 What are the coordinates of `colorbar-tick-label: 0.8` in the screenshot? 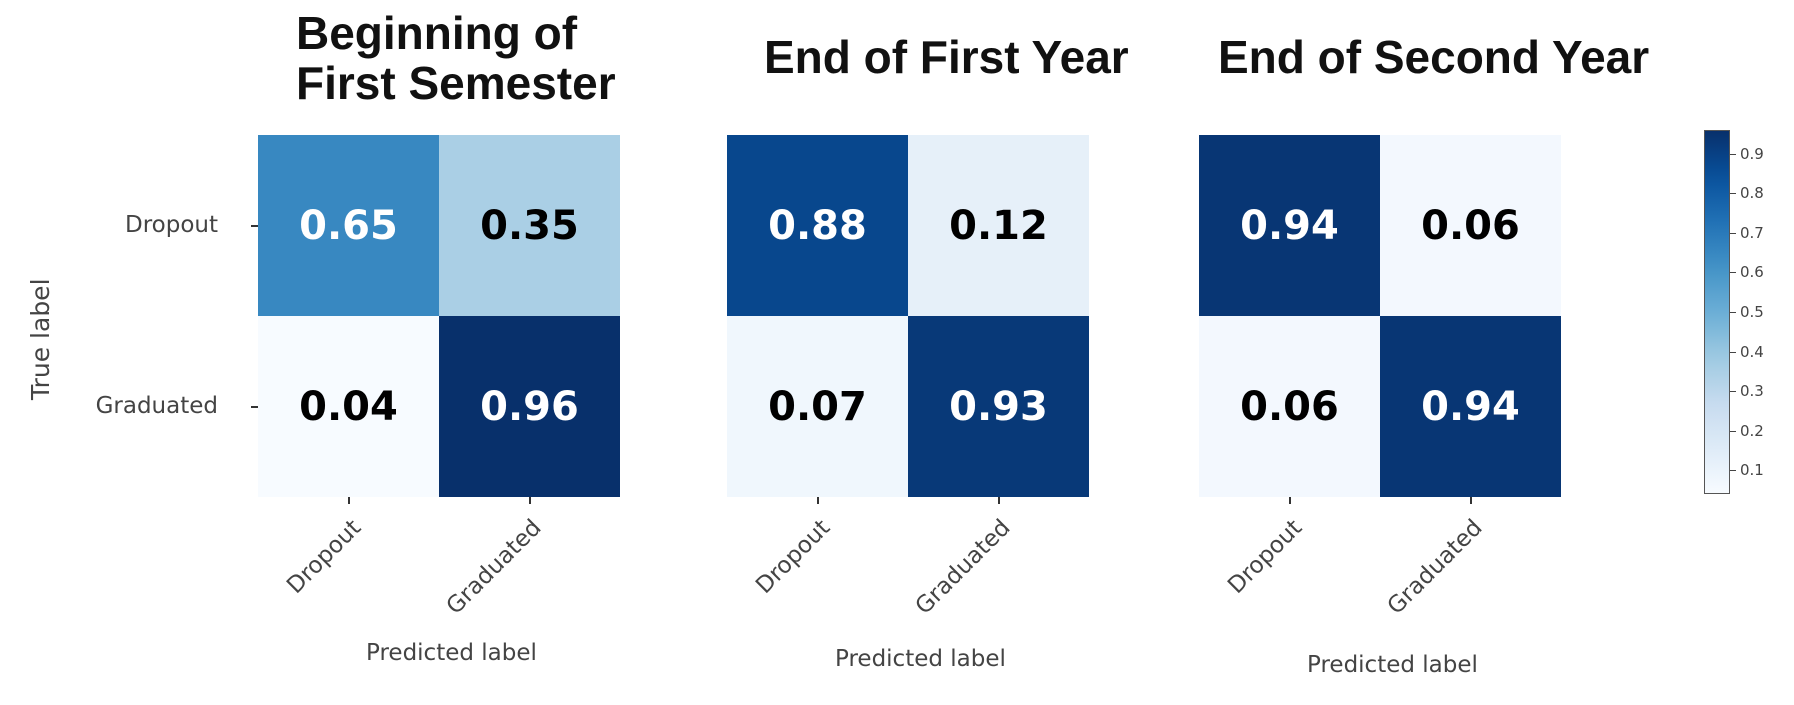 It's located at (1752, 193).